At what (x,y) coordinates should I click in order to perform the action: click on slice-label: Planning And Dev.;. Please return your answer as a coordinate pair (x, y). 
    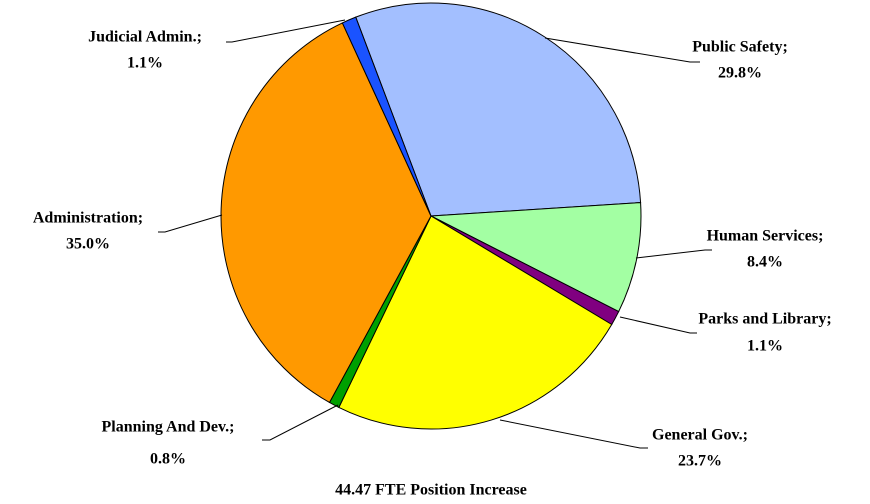
    Looking at the image, I should click on (168, 427).